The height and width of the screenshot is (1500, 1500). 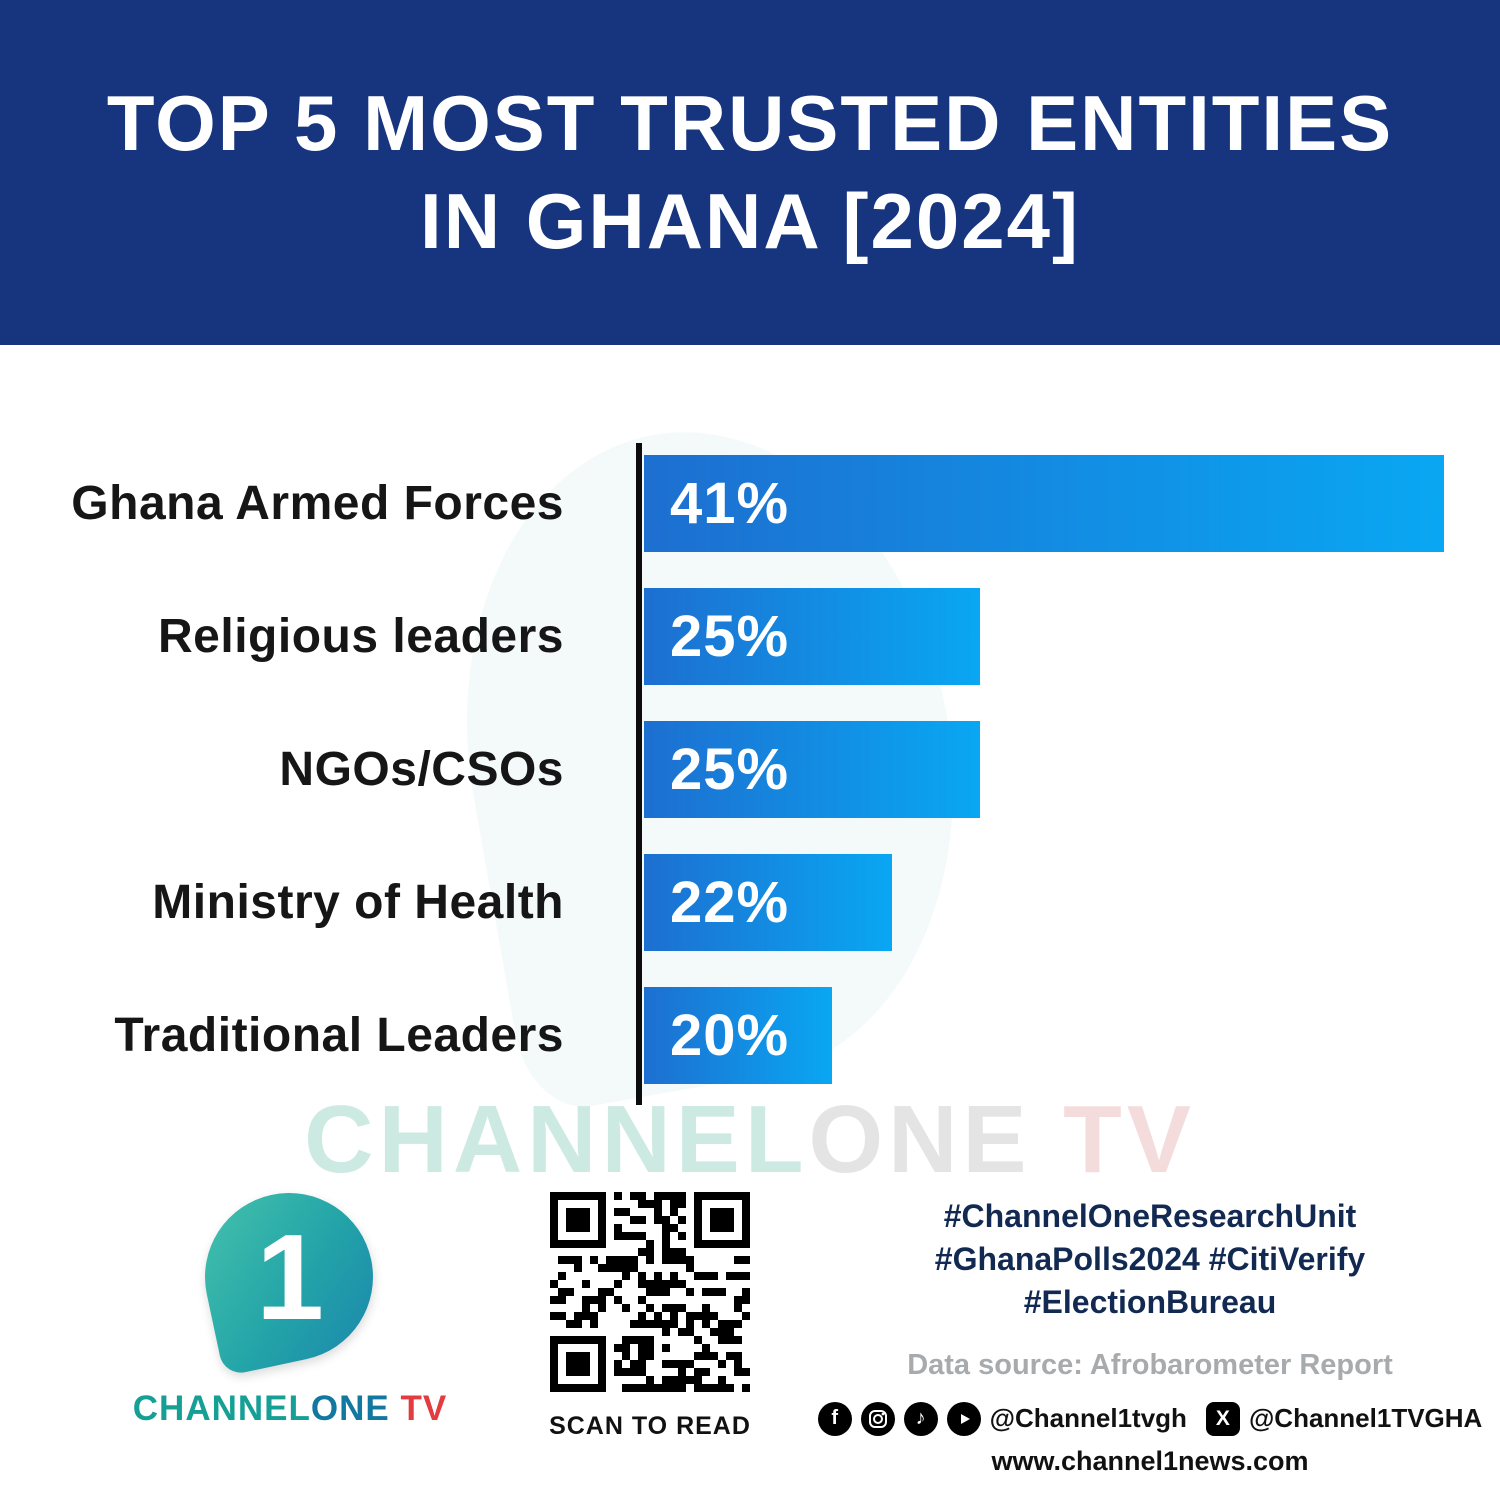 What do you see at coordinates (639, 774) in the screenshot?
I see `y-axis-line` at bounding box center [639, 774].